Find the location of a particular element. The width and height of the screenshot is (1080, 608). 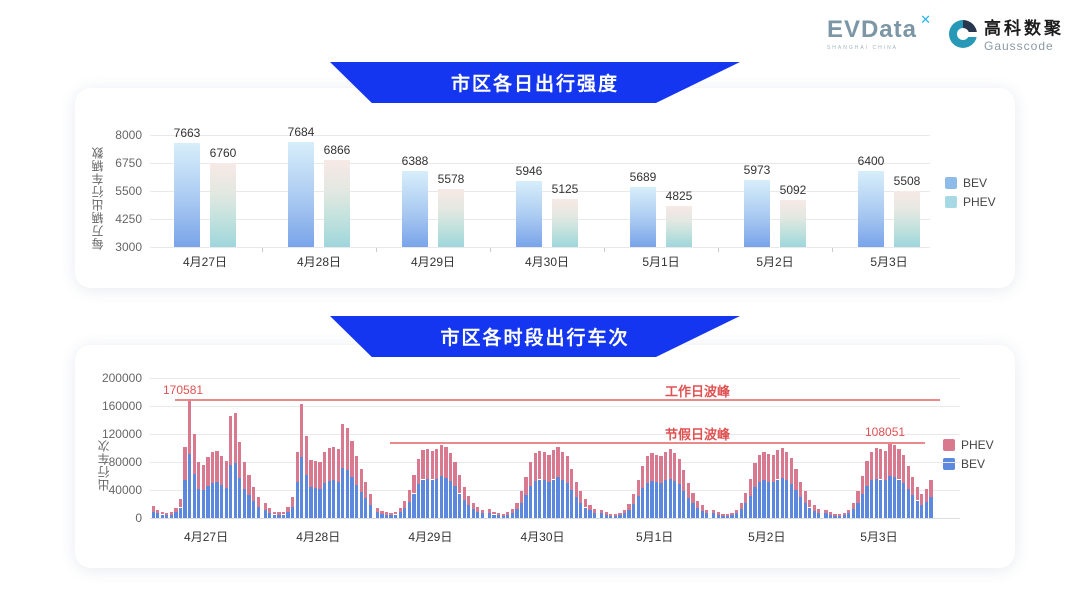

y-tick-label: 120000 is located at coordinates (121, 434).